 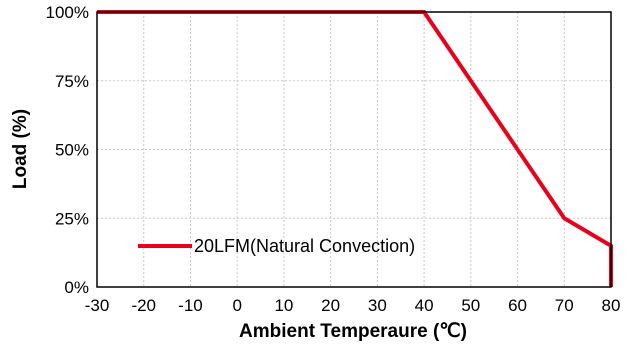 What do you see at coordinates (190, 305) in the screenshot?
I see `x-tick-label: -10` at bounding box center [190, 305].